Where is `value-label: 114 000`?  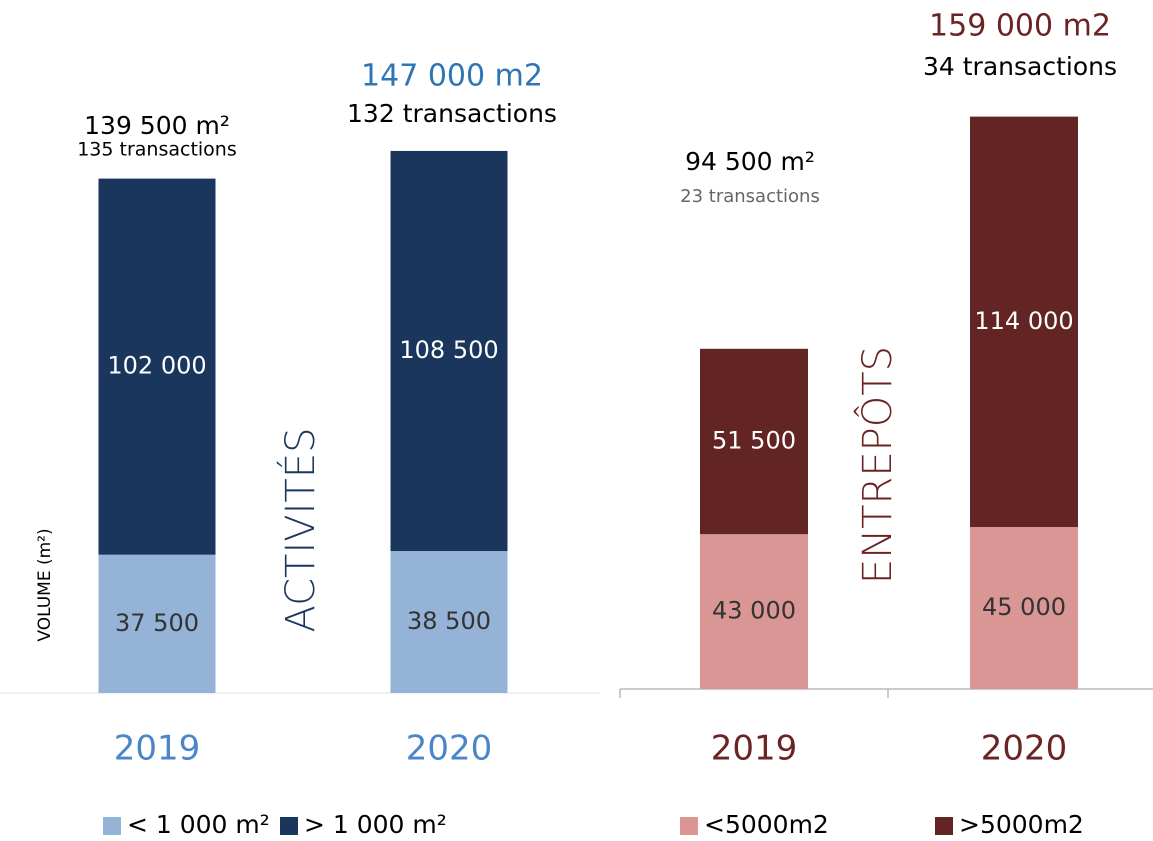 value-label: 114 000 is located at coordinates (1023, 321).